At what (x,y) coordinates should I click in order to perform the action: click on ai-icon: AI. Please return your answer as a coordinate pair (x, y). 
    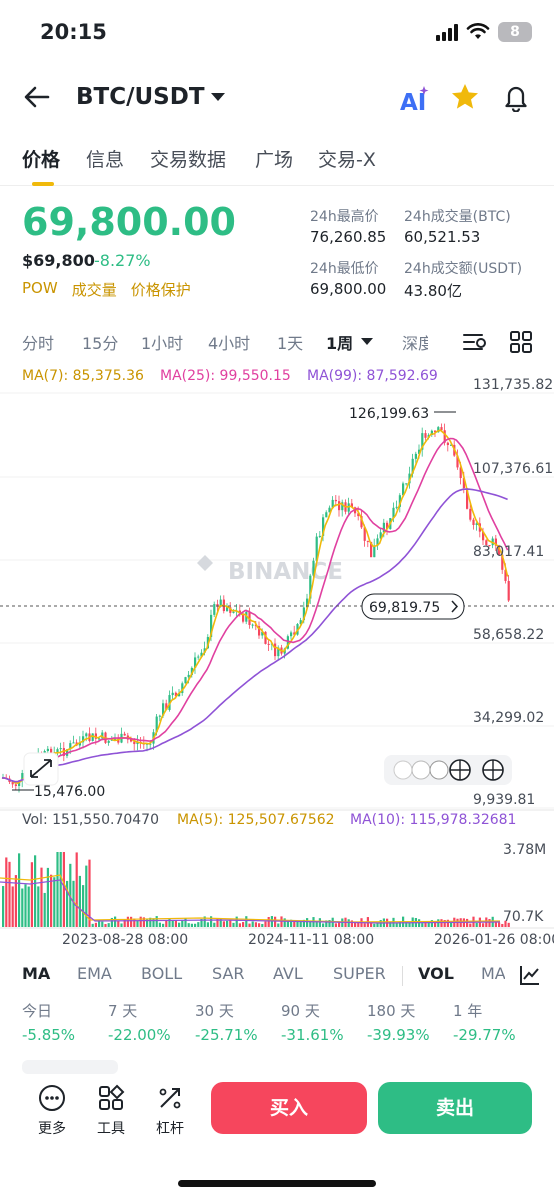
    Looking at the image, I should click on (415, 99).